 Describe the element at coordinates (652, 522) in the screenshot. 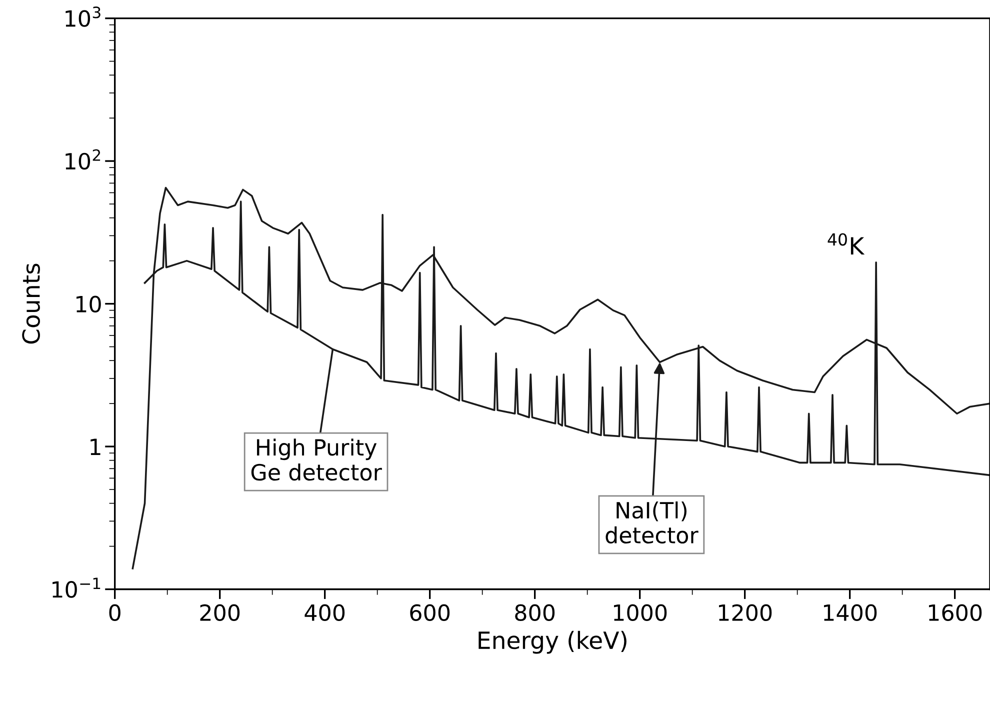

I see `annotation: NaI(Tl) detector` at that location.